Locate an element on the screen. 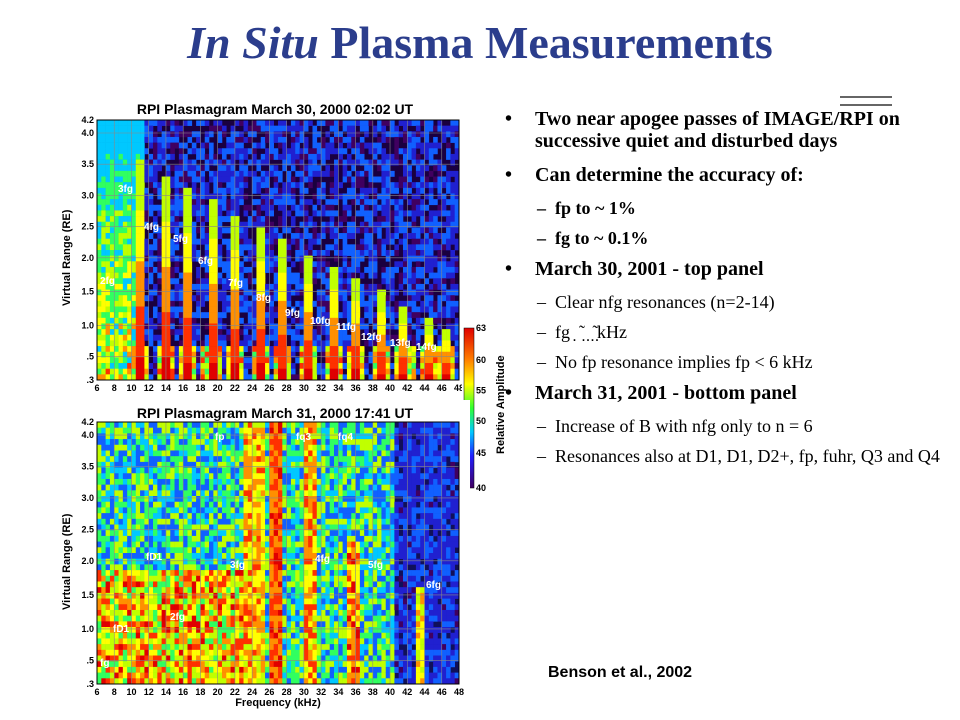 The width and height of the screenshot is (960, 720). x-tick-label: 16 is located at coordinates (183, 388).